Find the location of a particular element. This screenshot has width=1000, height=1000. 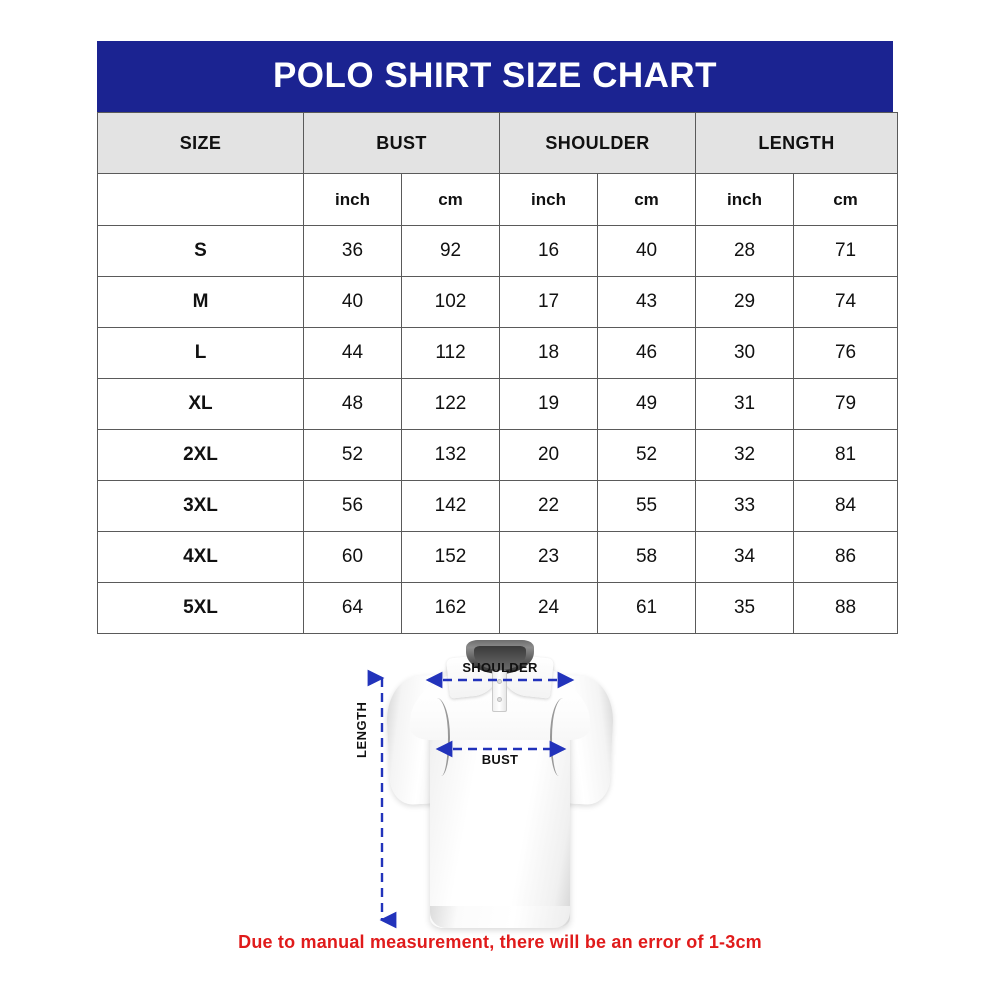

cell-length-inch: 35 is located at coordinates (745, 608).